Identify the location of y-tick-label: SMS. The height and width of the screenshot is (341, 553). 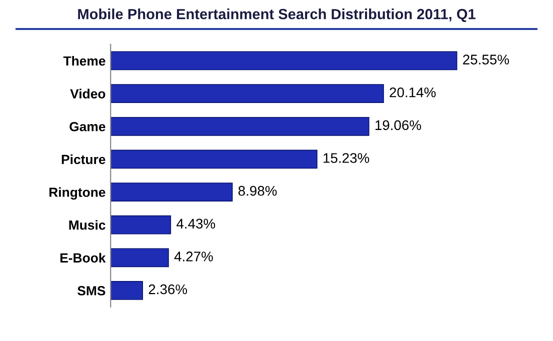
(92, 291).